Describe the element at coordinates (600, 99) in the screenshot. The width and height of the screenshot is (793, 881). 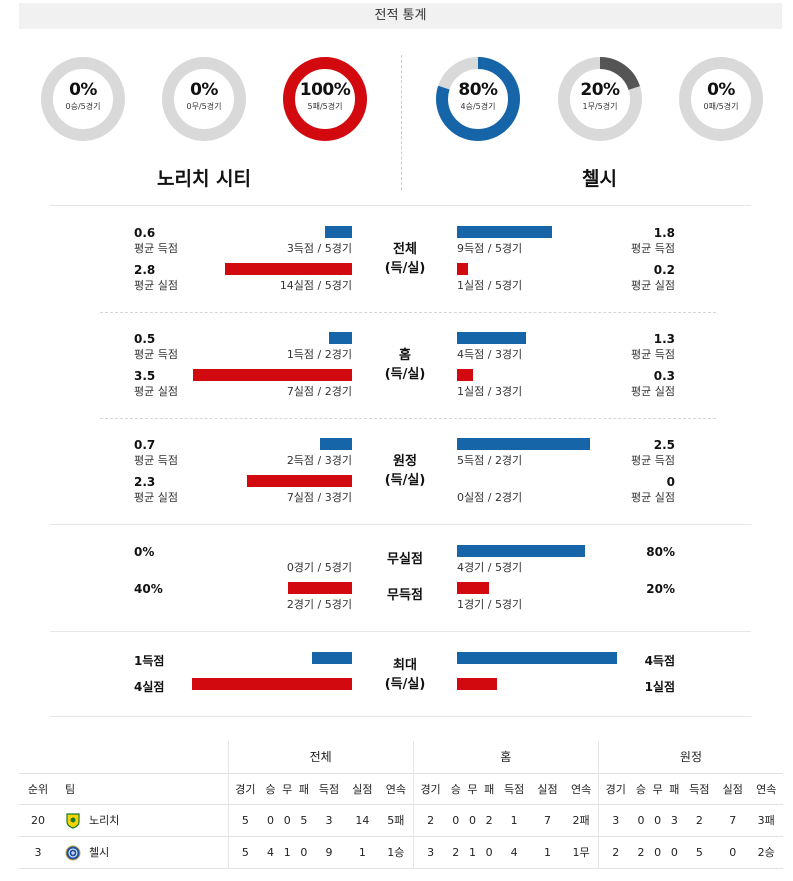
I see `record-donut: 20% 1무/5경기` at that location.